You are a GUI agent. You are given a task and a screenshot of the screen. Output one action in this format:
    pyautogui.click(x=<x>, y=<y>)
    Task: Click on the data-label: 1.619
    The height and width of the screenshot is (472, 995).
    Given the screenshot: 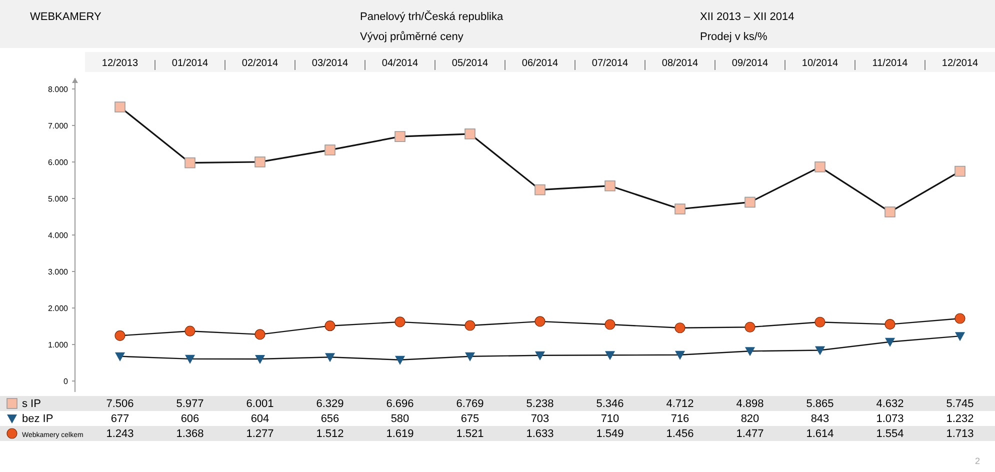 What is the action you would take?
    pyautogui.click(x=400, y=434)
    